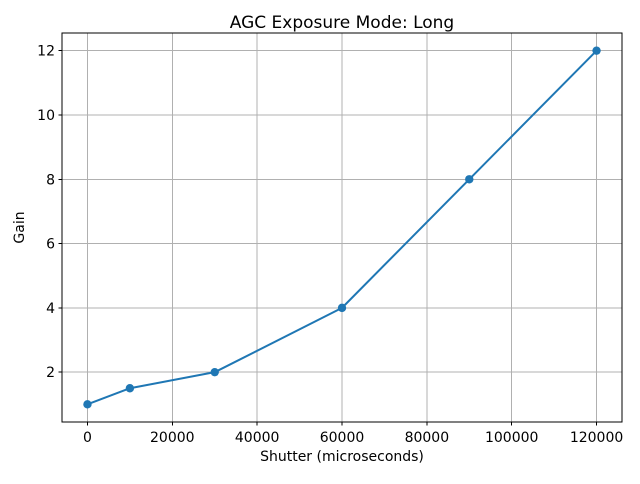 The image size is (640, 484). I want to click on x-tick-label: 0, so click(87, 438).